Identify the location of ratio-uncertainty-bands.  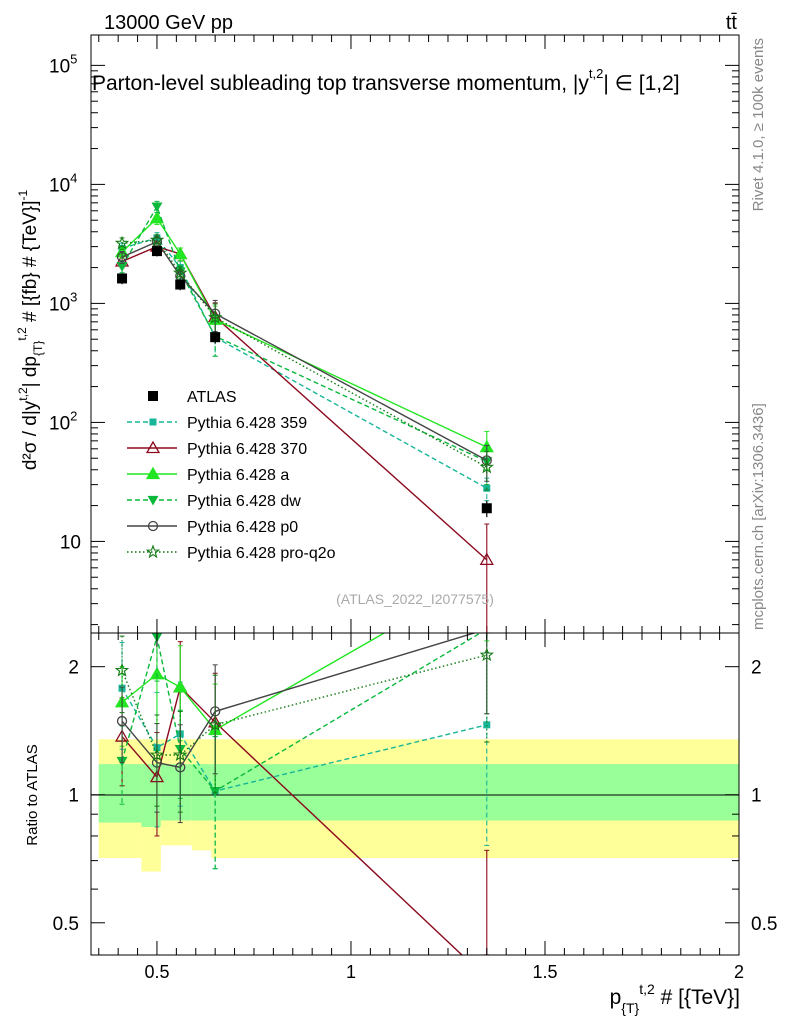
(419, 805).